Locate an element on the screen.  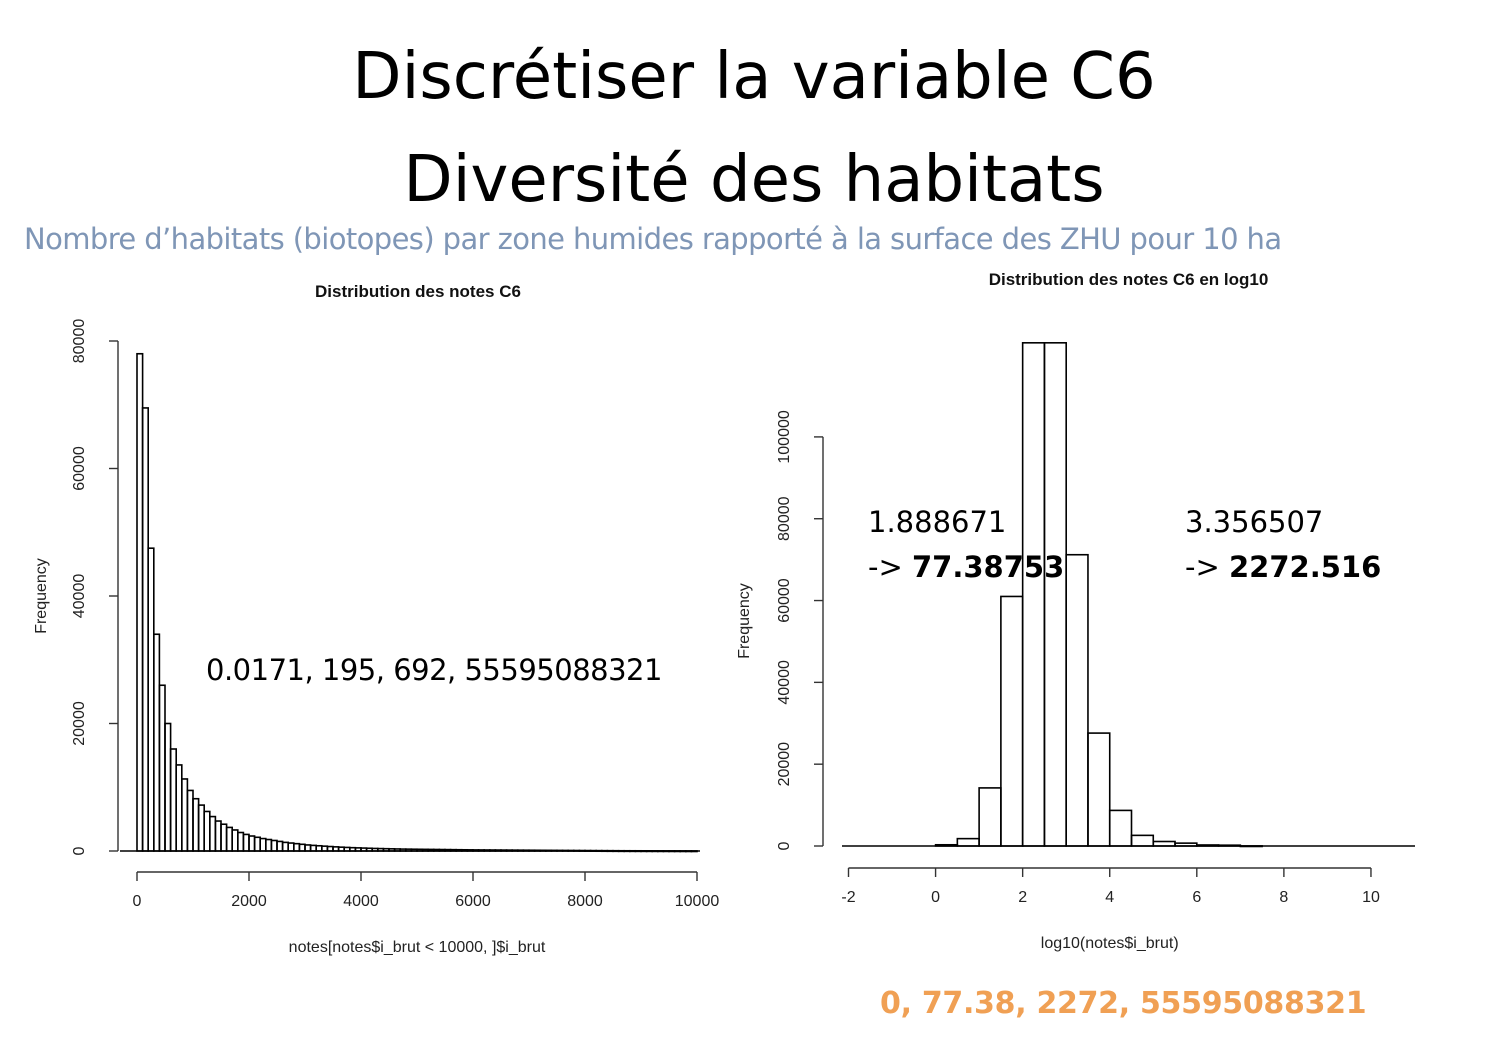
left-x-tick-label: 0 is located at coordinates (137, 901).